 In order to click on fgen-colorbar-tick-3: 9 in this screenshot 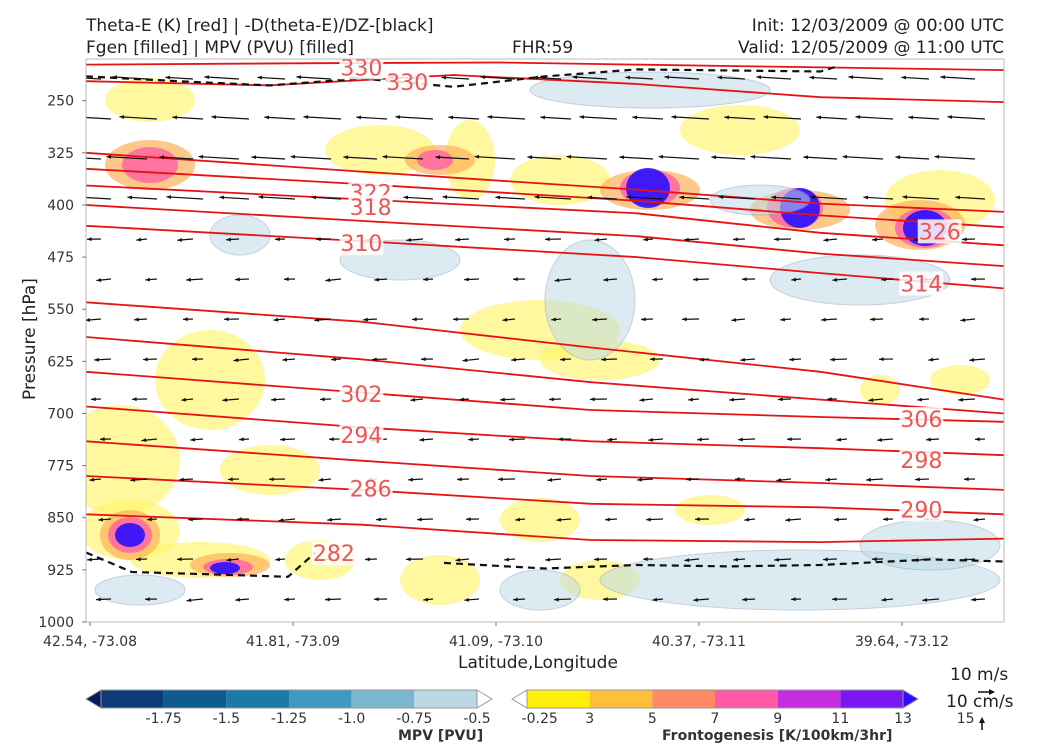, I will do `click(777, 719)`.